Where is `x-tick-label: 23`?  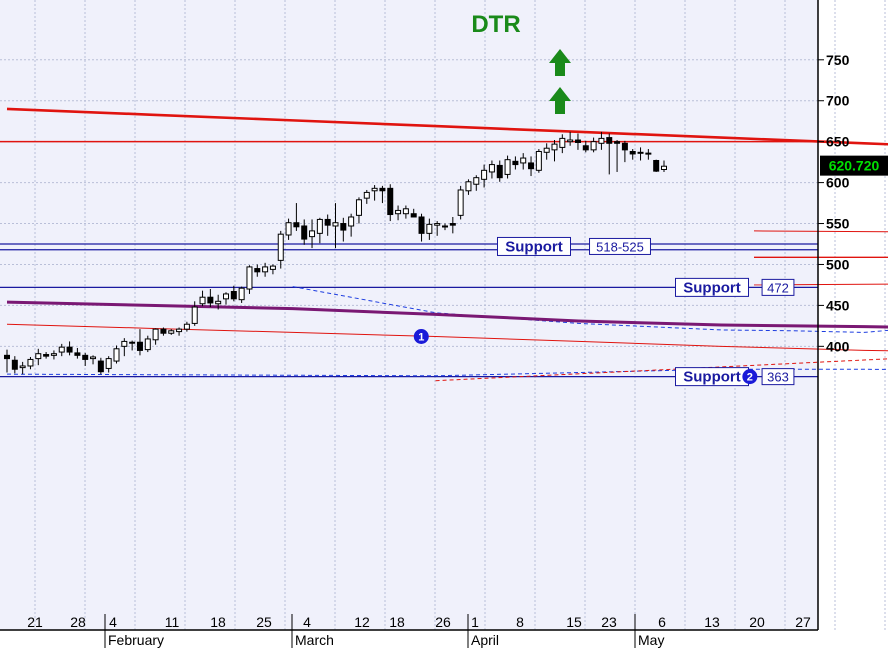 x-tick-label: 23 is located at coordinates (609, 622).